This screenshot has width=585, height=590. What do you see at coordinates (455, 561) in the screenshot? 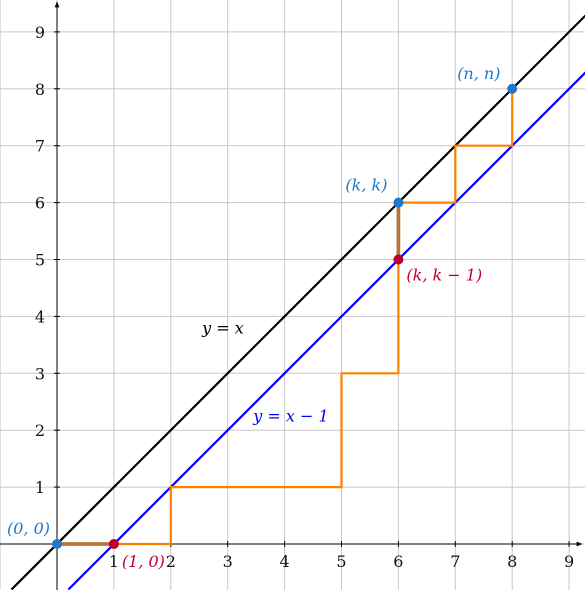
I see `x-tick-label: 7` at bounding box center [455, 561].